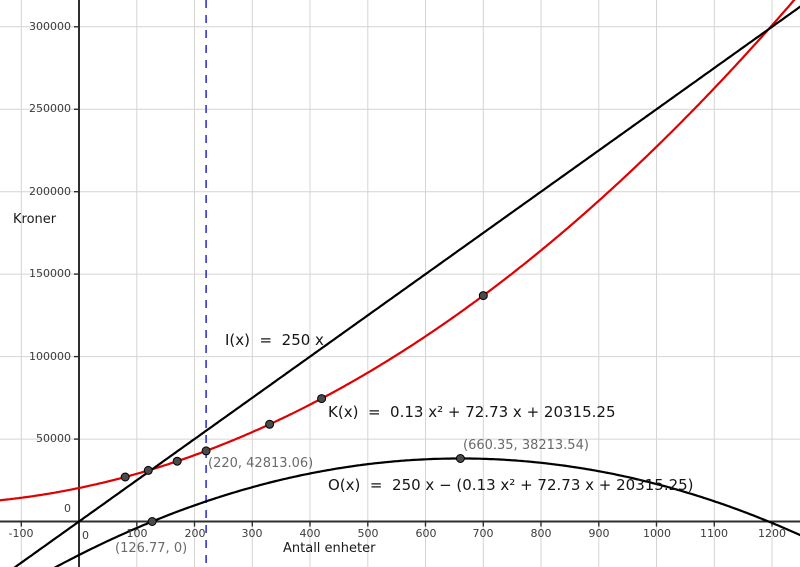  Describe the element at coordinates (368, 533) in the screenshot. I see `x-tick-label: 500` at that location.